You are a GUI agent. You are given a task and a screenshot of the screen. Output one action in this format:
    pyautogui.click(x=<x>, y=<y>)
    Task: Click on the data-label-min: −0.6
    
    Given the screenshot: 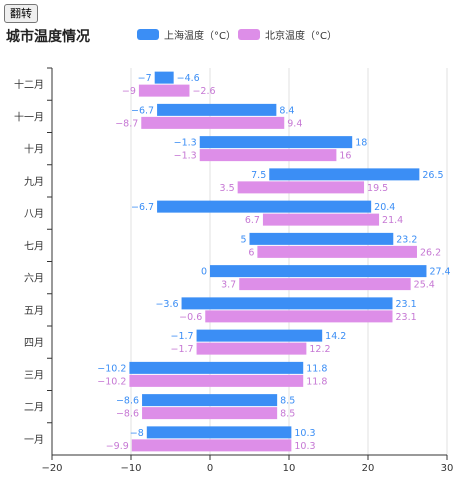 What is the action you would take?
    pyautogui.click(x=190, y=317)
    